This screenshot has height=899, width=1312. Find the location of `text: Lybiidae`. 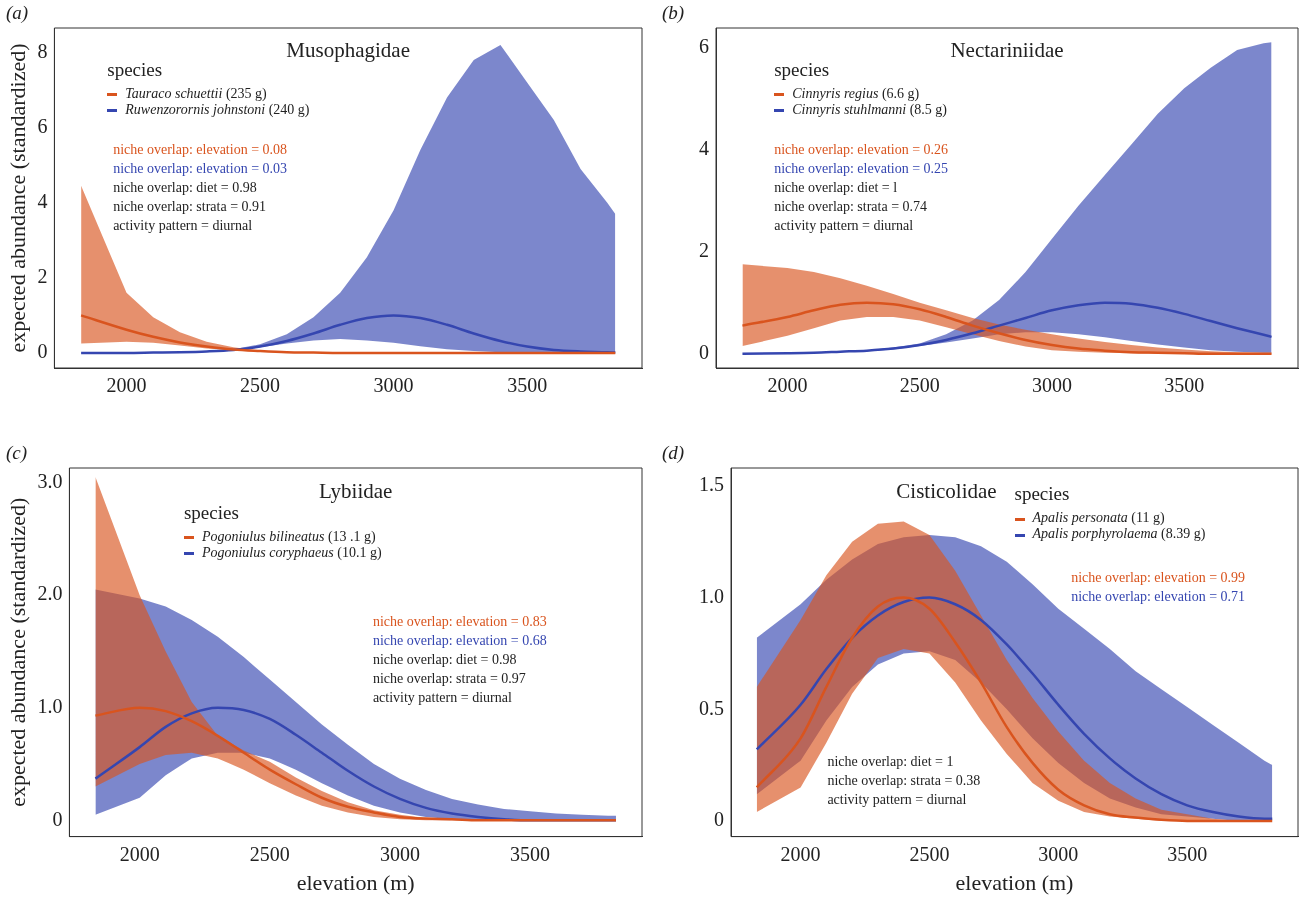

text: Lybiidae is located at coordinates (355, 492).